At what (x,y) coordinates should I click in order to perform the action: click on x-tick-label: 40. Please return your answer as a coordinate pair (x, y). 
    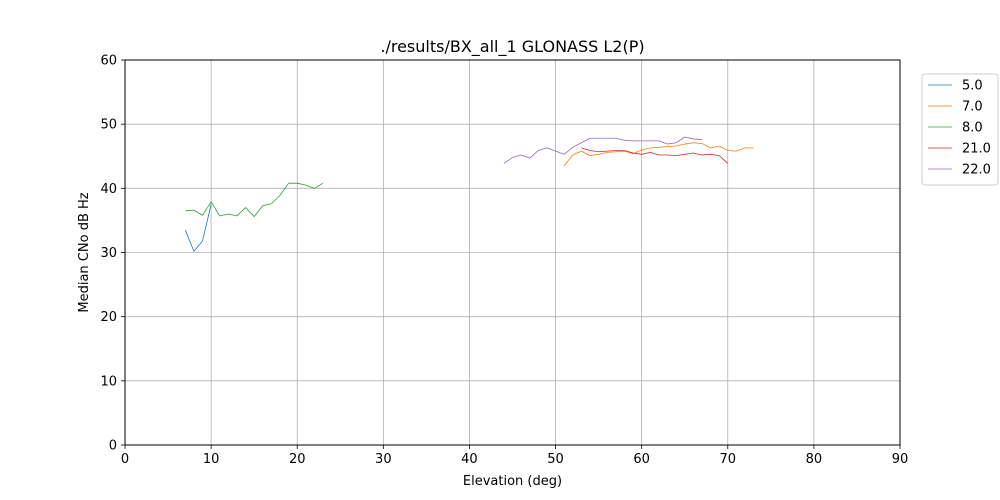
    Looking at the image, I should click on (469, 459).